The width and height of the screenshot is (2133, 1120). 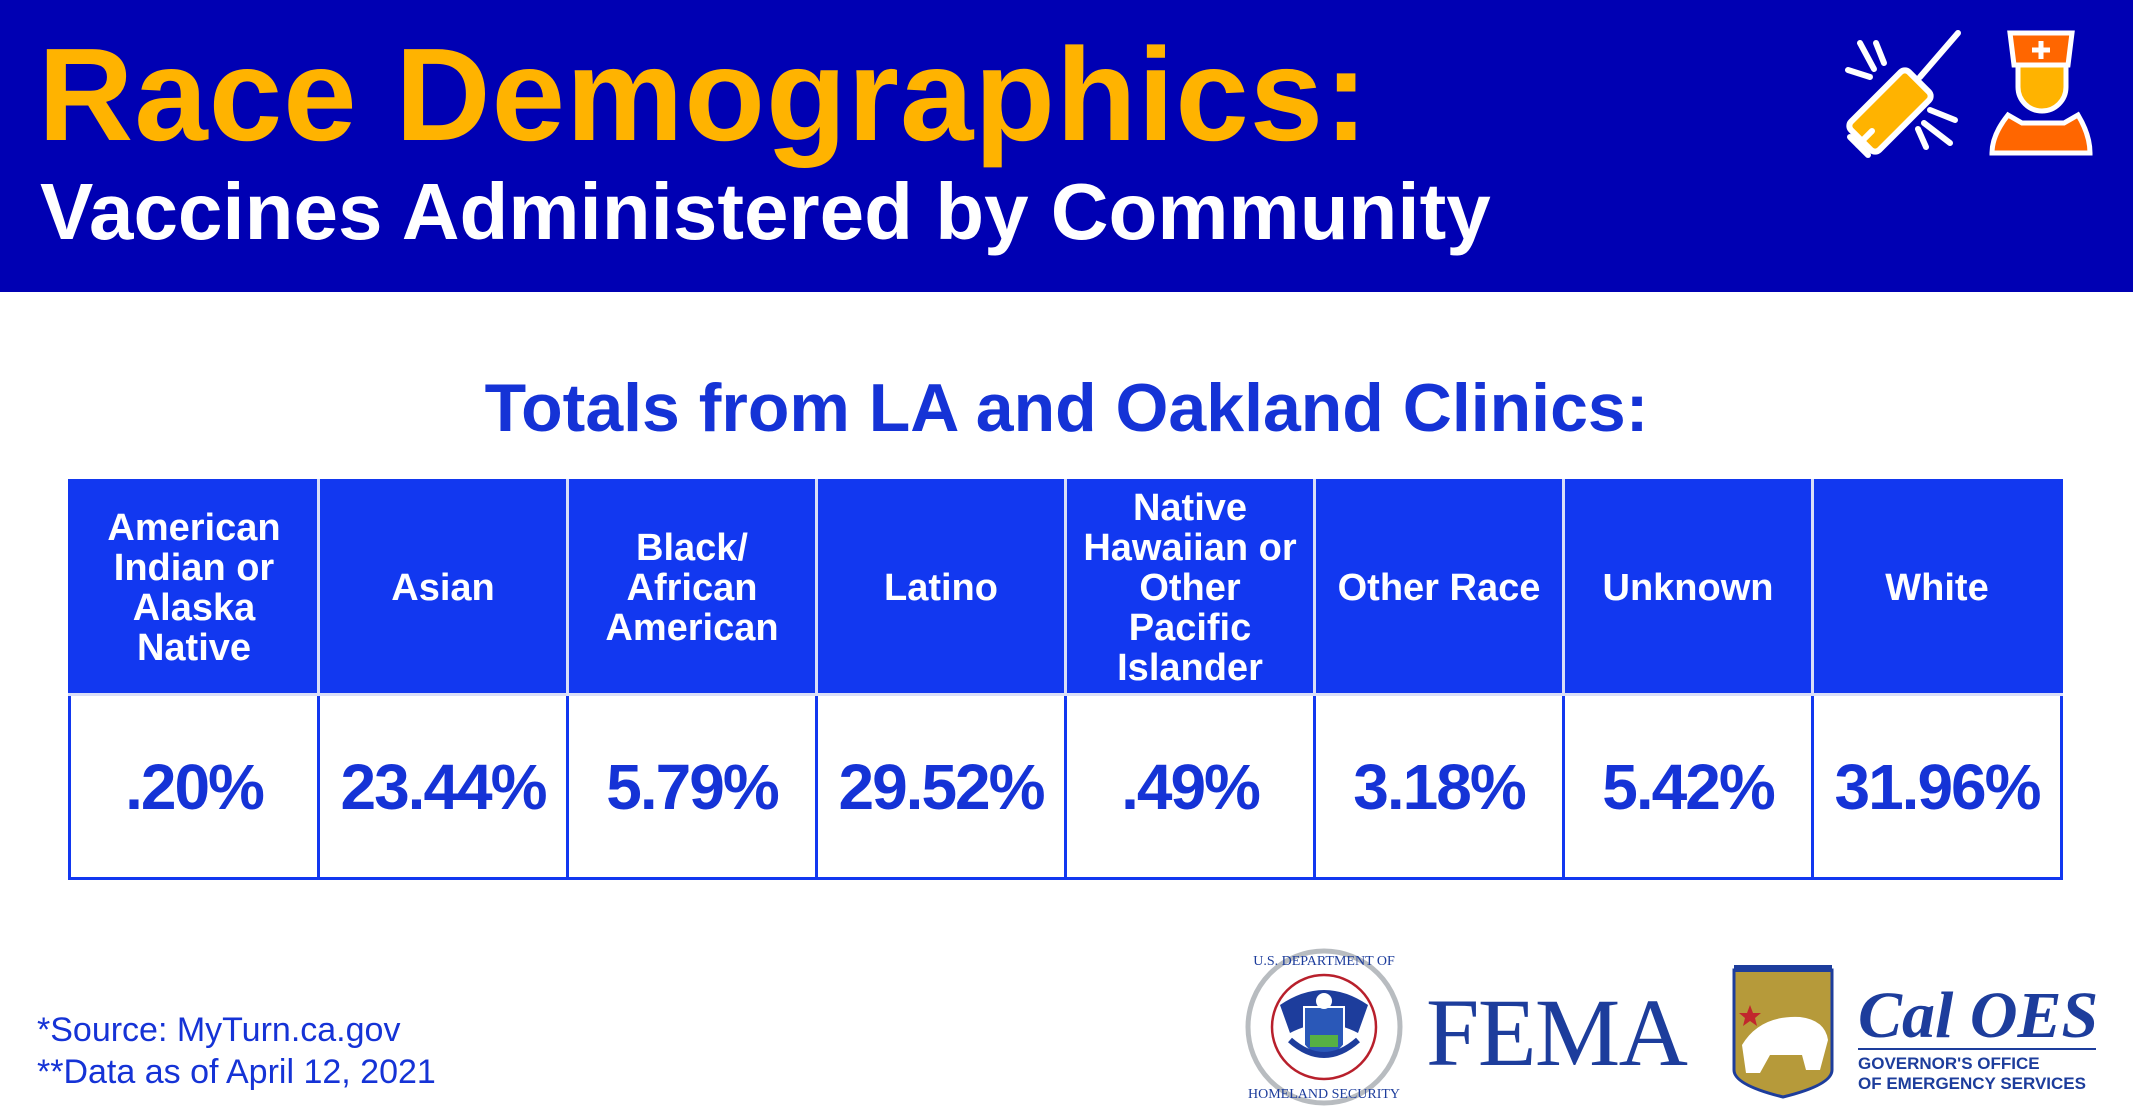 What do you see at coordinates (1937, 786) in the screenshot?
I see `percentage-cell: 31.96%` at bounding box center [1937, 786].